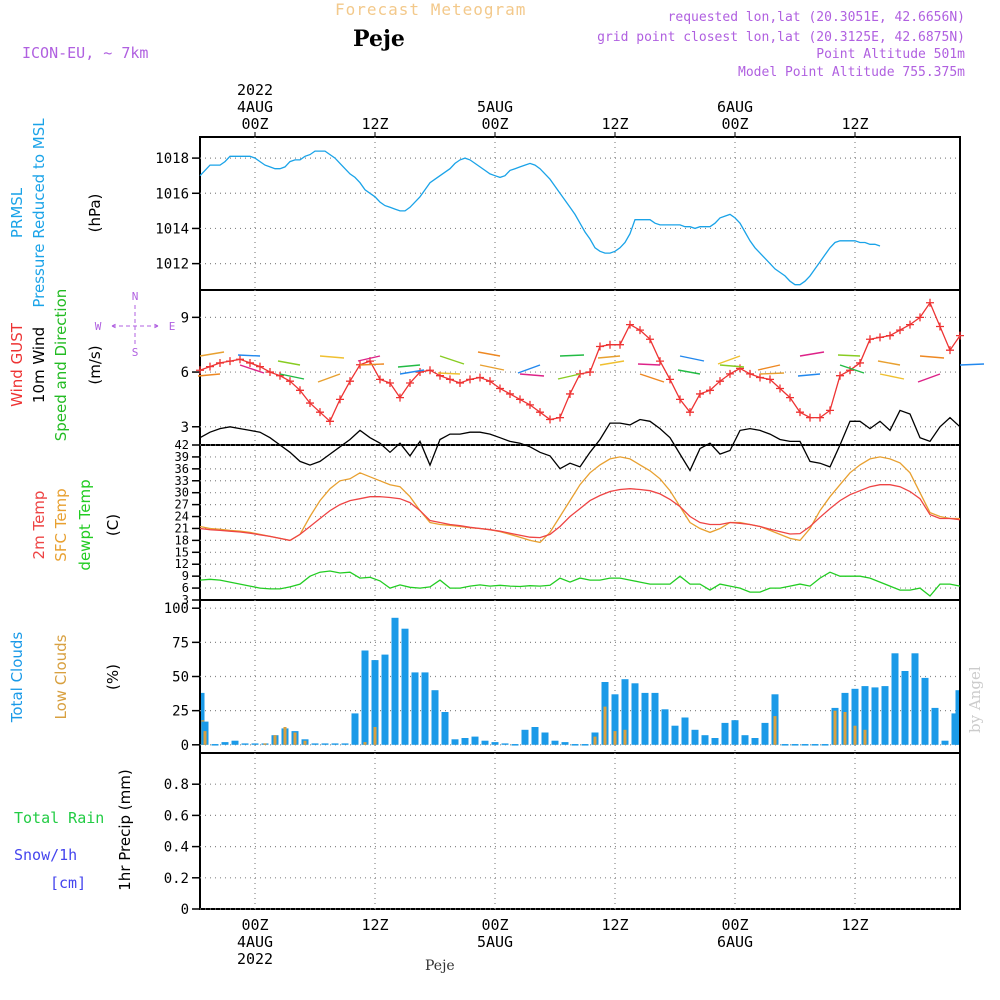  What do you see at coordinates (254, 925) in the screenshot?
I see `bottom-time-label: 00Z` at bounding box center [254, 925].